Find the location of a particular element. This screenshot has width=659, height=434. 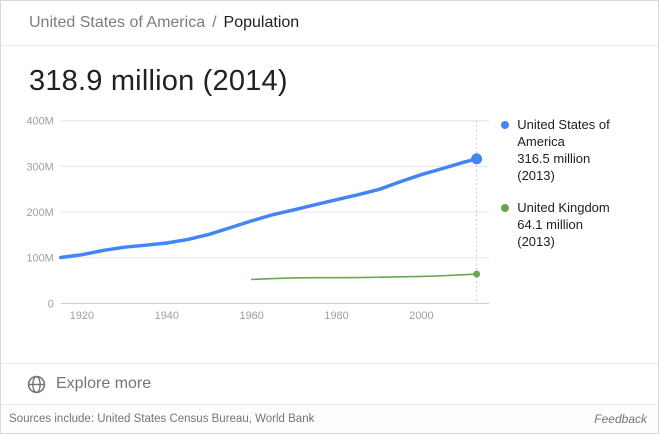

legend-series-name: United Kingdom is located at coordinates (563, 207).